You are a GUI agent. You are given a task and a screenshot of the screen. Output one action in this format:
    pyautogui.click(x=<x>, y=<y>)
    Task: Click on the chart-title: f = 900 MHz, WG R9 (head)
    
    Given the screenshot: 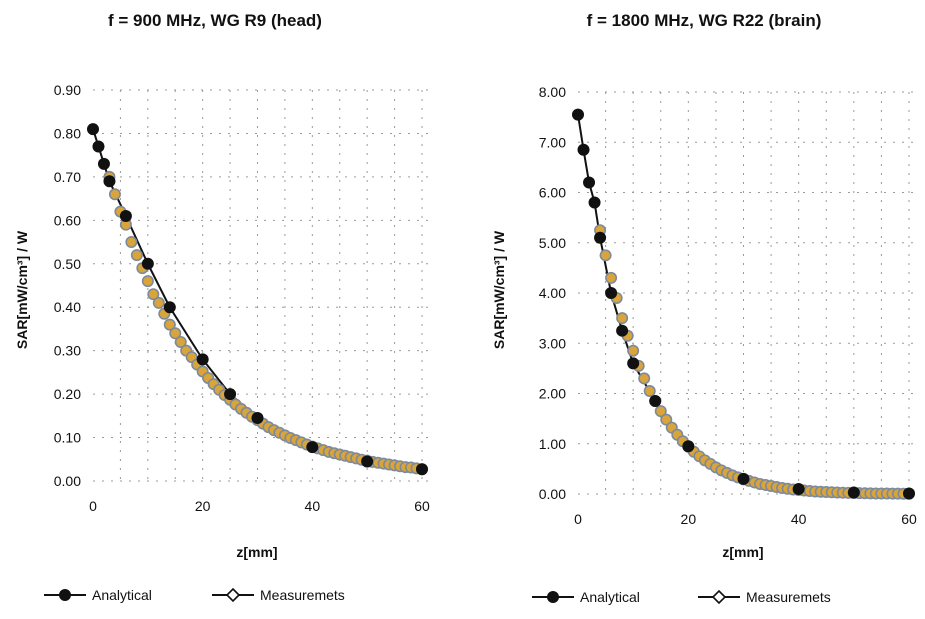 What is the action you would take?
    pyautogui.click(x=215, y=20)
    